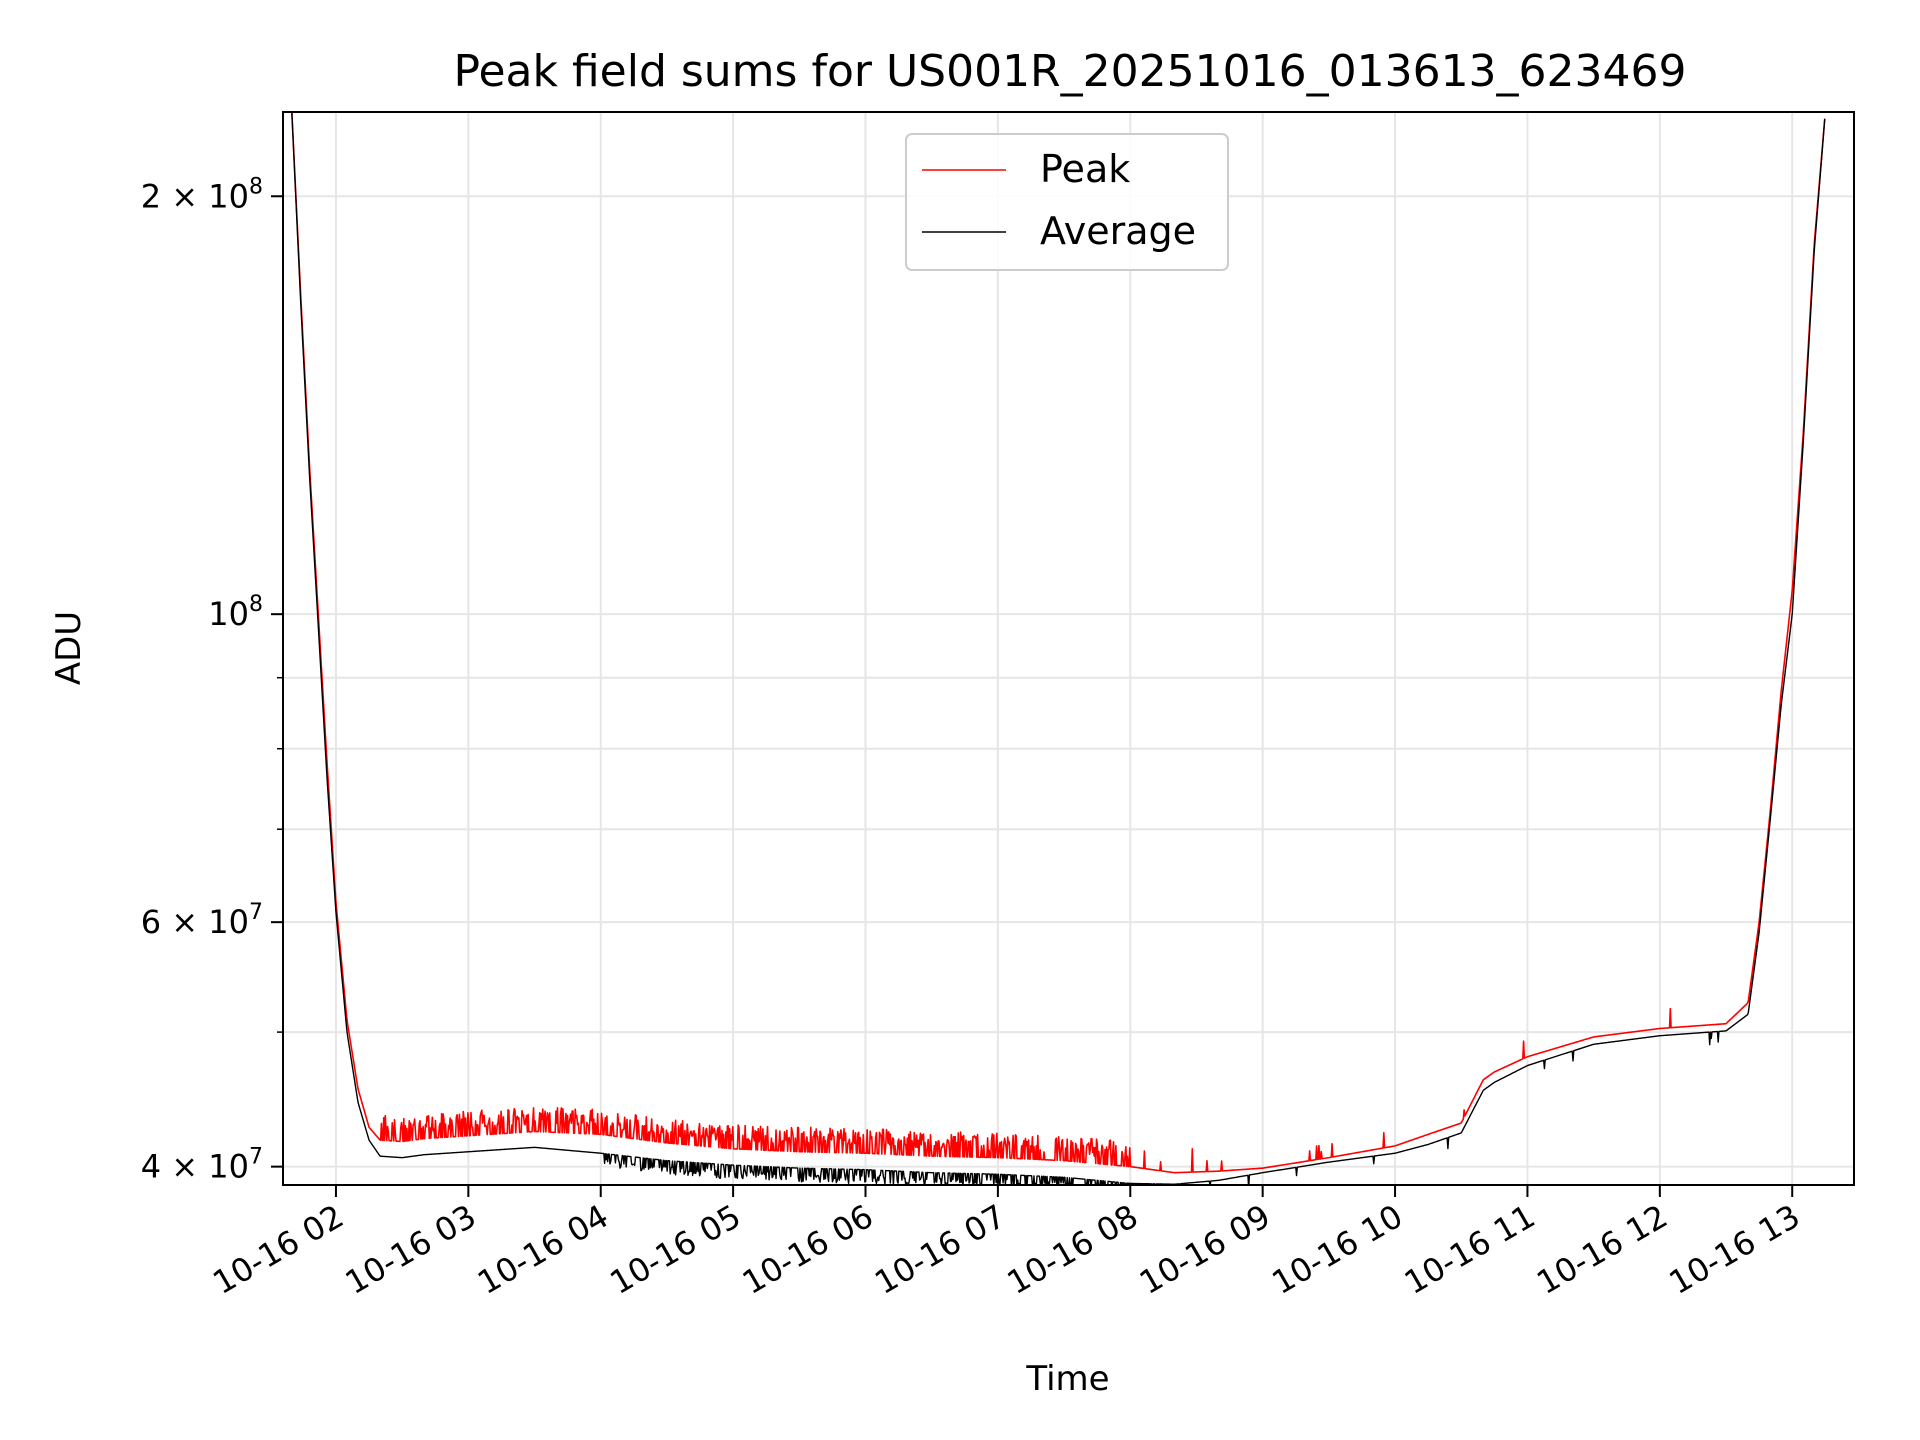 This screenshot has height=1440, width=1920. I want to click on legend-box, so click(1067, 202).